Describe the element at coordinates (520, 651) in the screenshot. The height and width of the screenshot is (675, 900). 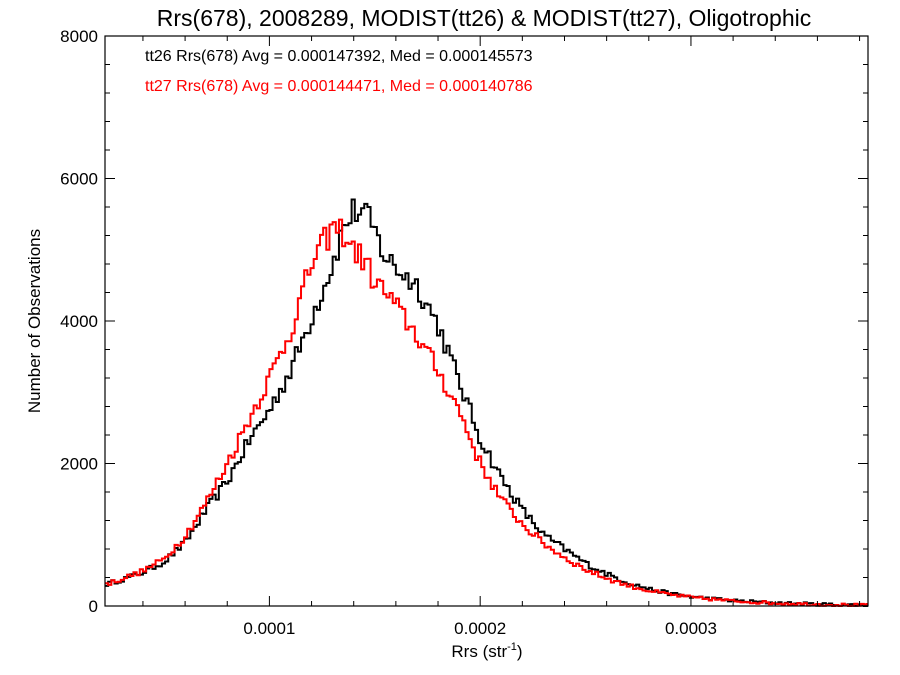
I see `x-axis-label-close: )` at that location.